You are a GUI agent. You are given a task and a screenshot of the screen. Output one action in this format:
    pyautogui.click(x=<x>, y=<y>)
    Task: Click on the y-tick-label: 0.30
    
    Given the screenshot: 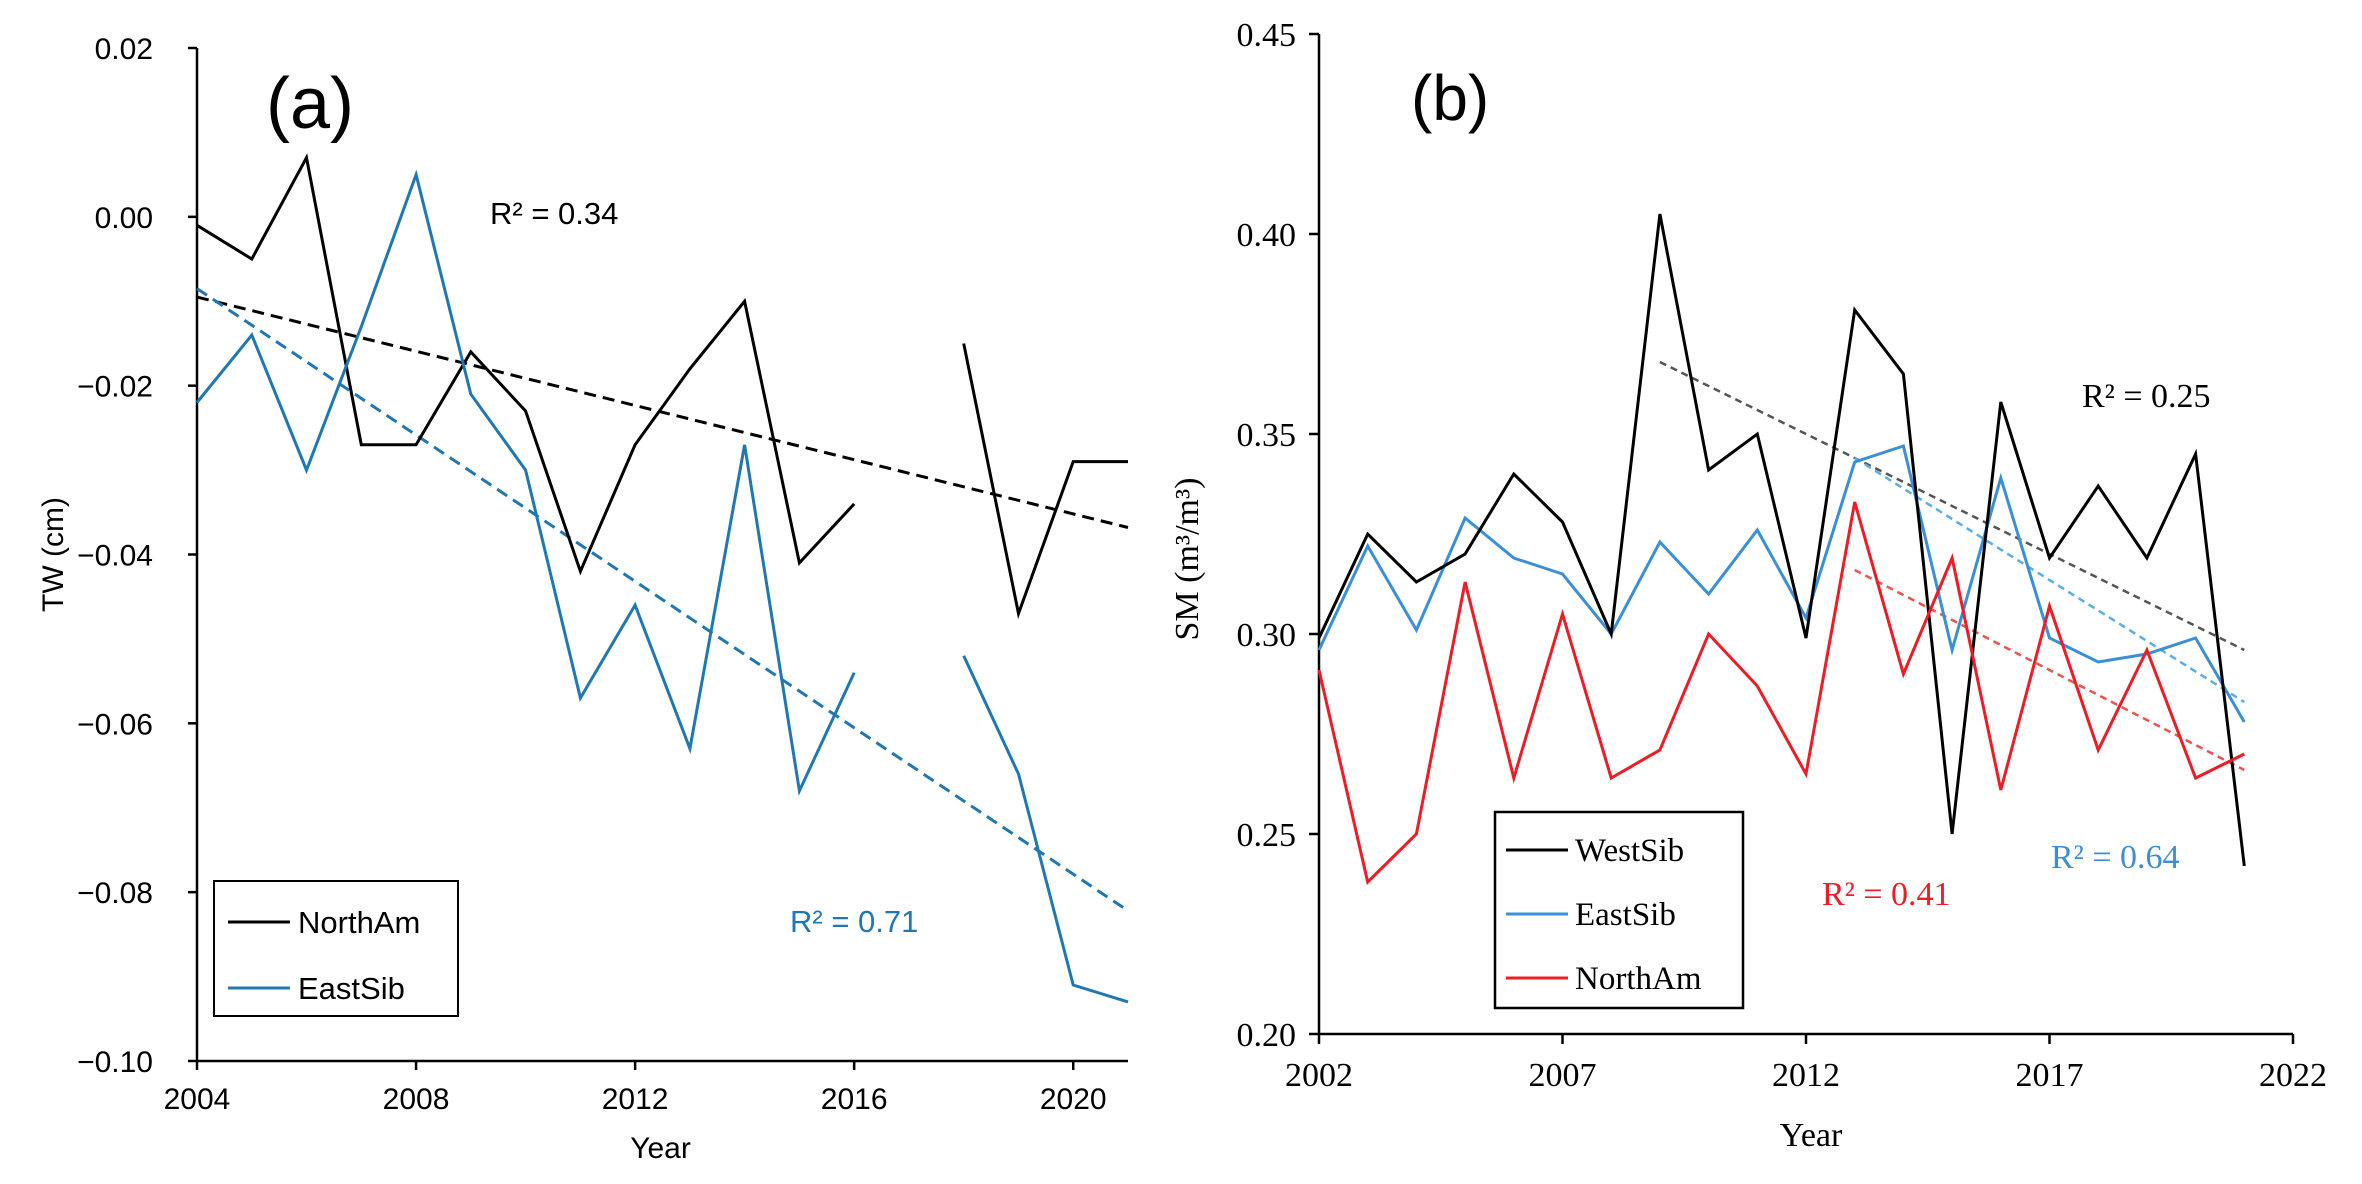 What is the action you would take?
    pyautogui.click(x=1267, y=635)
    